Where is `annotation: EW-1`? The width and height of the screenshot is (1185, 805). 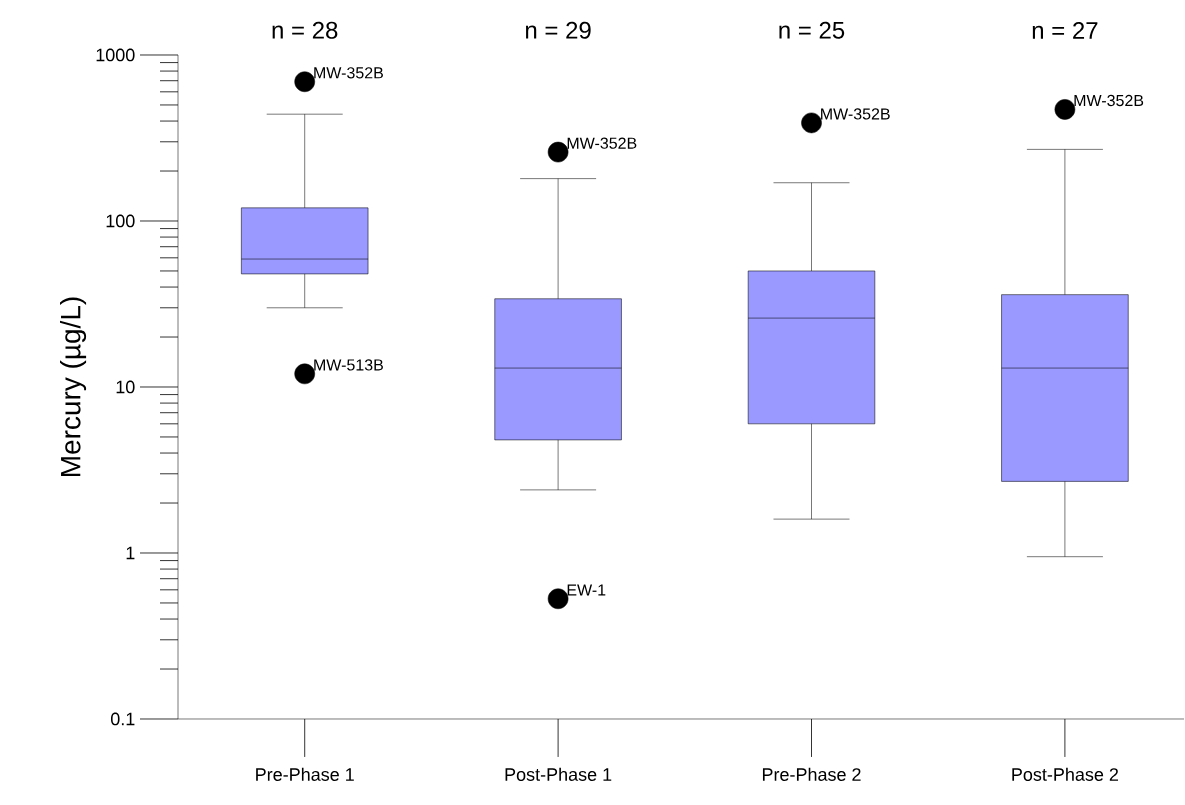
annotation: EW-1 is located at coordinates (586, 590).